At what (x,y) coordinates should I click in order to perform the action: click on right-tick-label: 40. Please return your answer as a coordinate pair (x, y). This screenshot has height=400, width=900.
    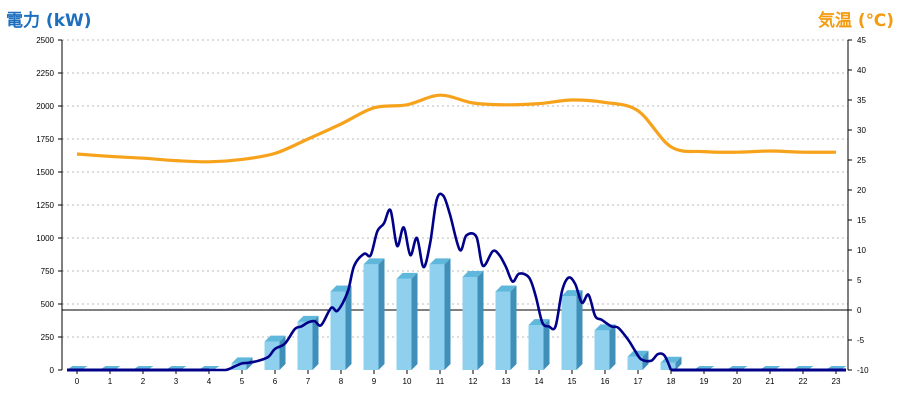
    Looking at the image, I should click on (861, 70).